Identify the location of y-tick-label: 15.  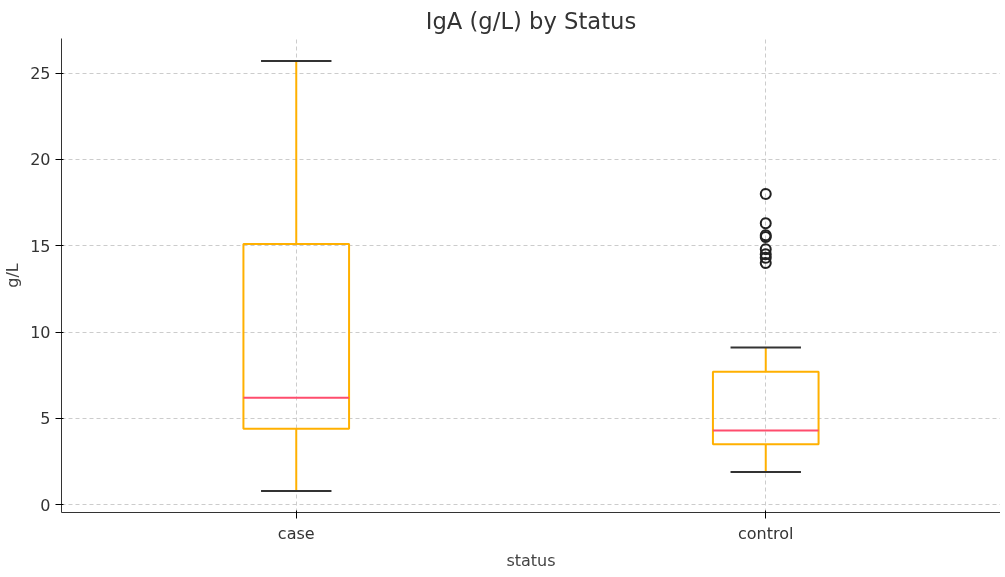
(40, 246).